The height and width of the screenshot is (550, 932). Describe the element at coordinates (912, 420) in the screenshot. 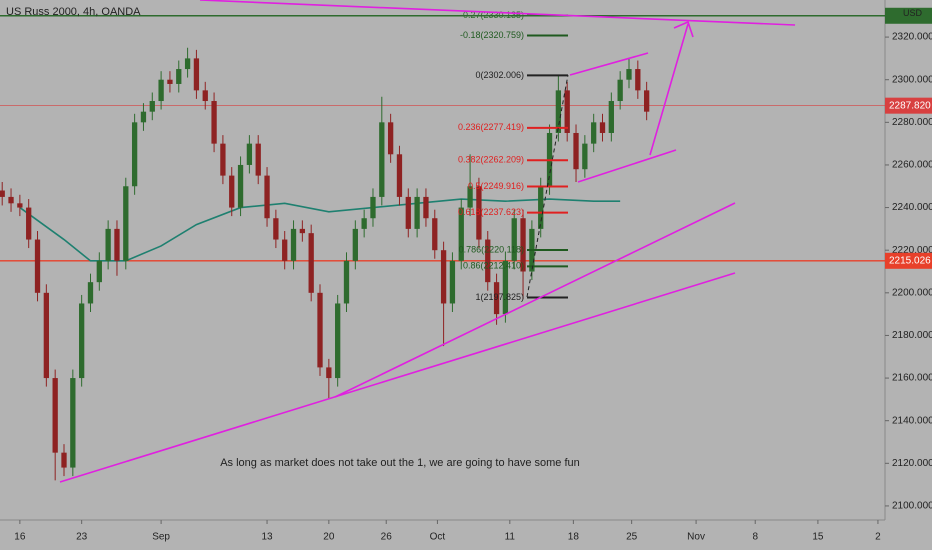

I see `y-tick-label: 2140.000` at that location.